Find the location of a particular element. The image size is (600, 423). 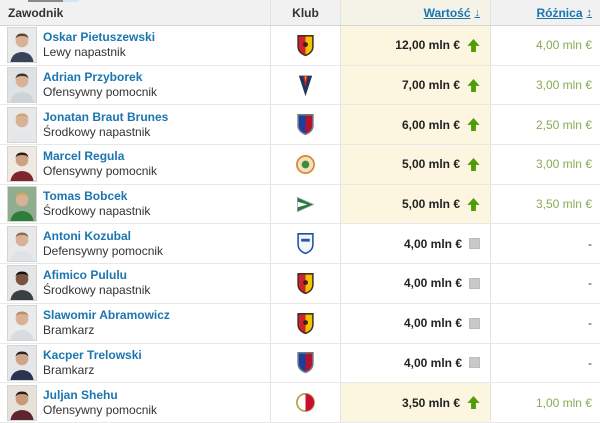

player-name-link: Marcel Regula is located at coordinates (84, 156).